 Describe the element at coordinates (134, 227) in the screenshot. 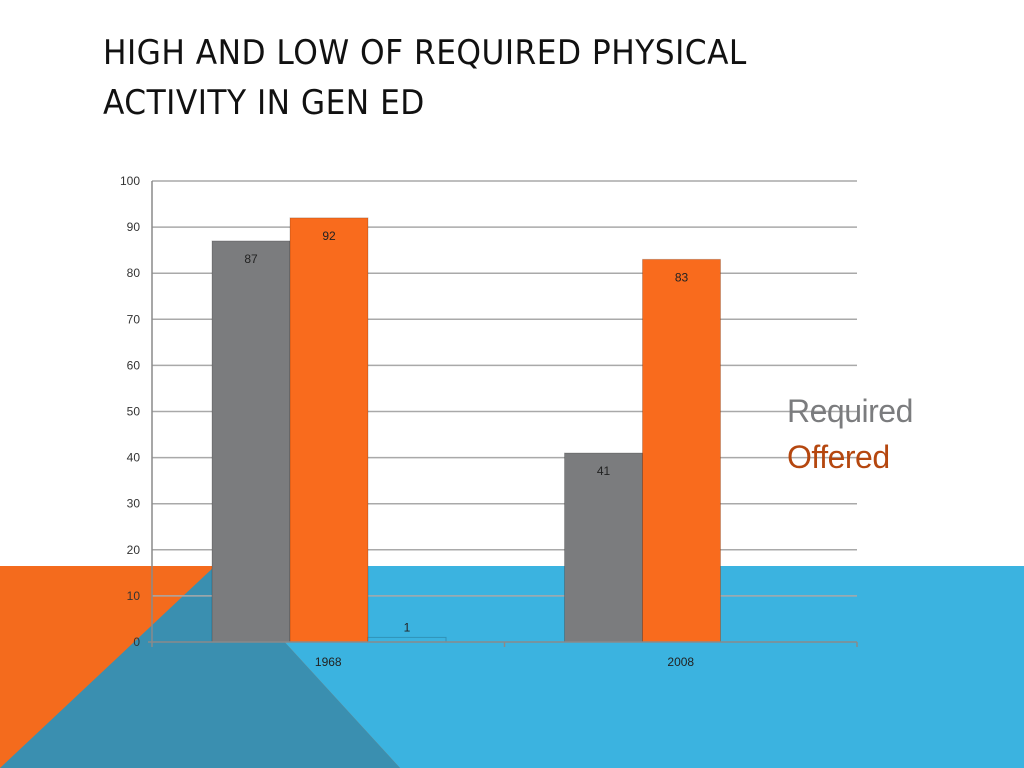

I see `y-tick-label: 90` at that location.